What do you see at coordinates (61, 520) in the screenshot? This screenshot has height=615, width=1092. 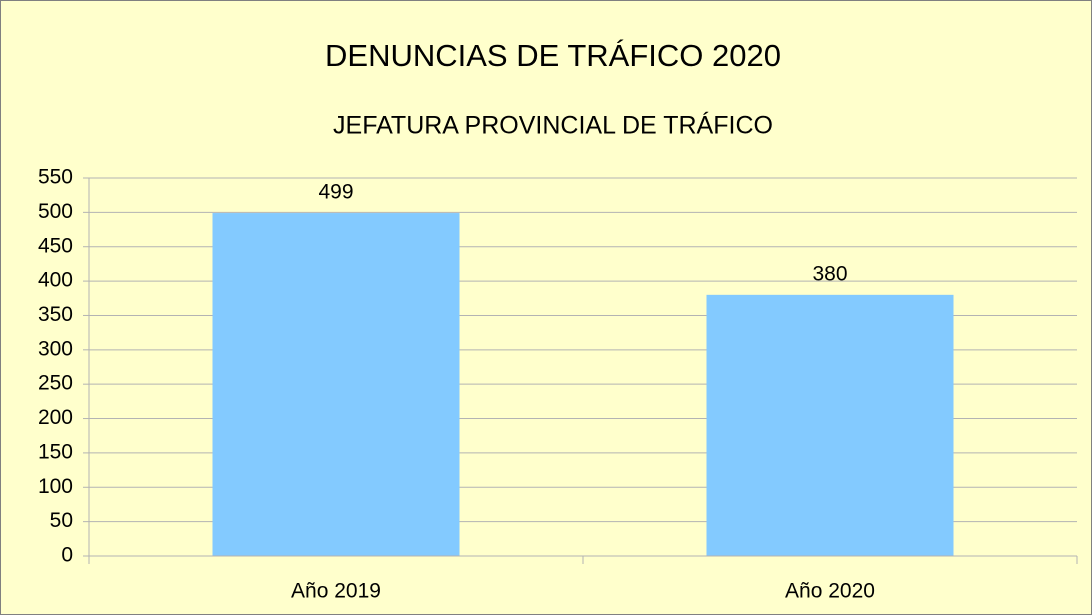 I see `y-tick-label: 50` at bounding box center [61, 520].